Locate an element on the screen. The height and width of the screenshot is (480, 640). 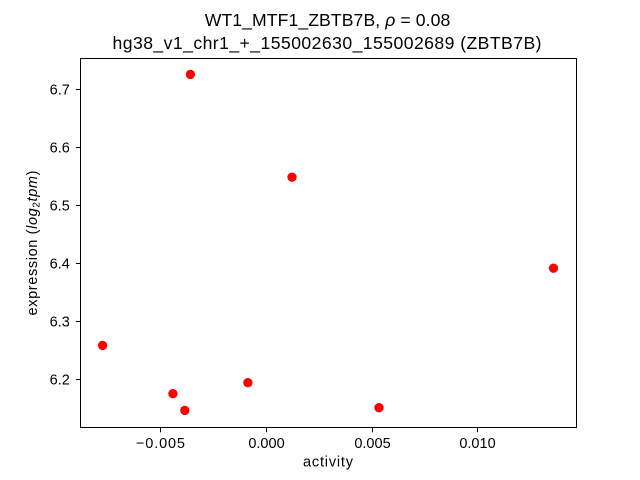
svg-text: 0.010 is located at coordinates (477, 444).